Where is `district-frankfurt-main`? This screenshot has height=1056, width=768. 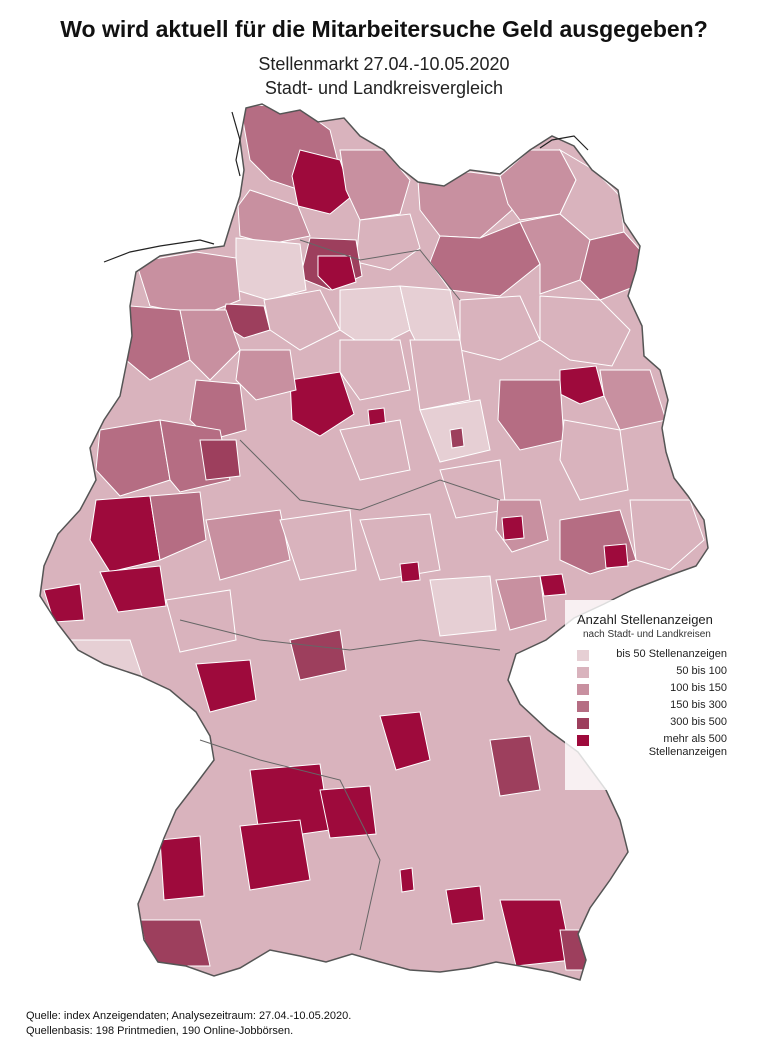 district-frankfurt-main is located at coordinates (226, 686).